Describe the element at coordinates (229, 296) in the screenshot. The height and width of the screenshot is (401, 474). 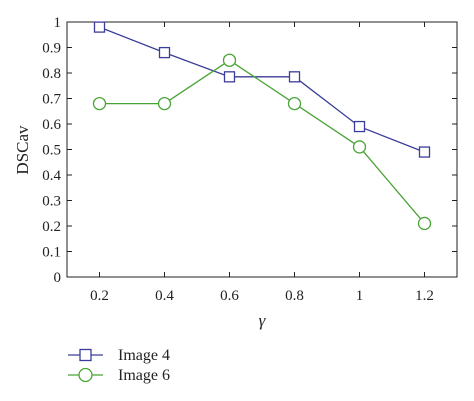
I see `x-tick-label: 0.6` at that location.